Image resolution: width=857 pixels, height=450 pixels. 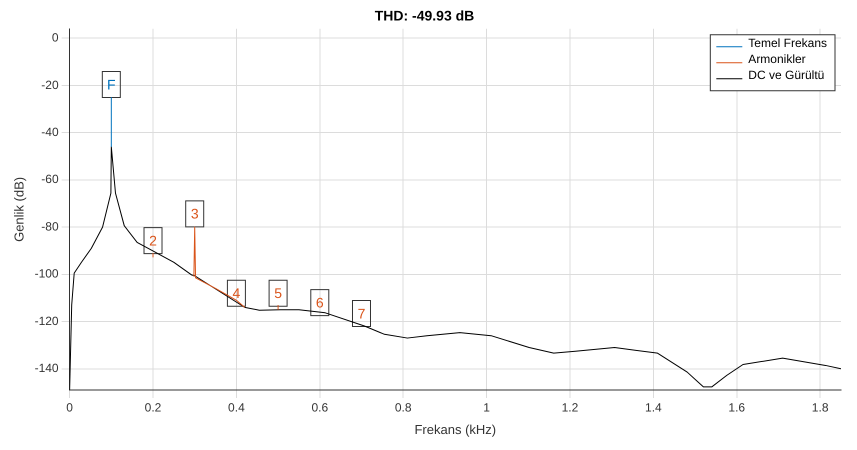 What do you see at coordinates (788, 43) in the screenshot?
I see `legend-label: Temel Frekans` at bounding box center [788, 43].